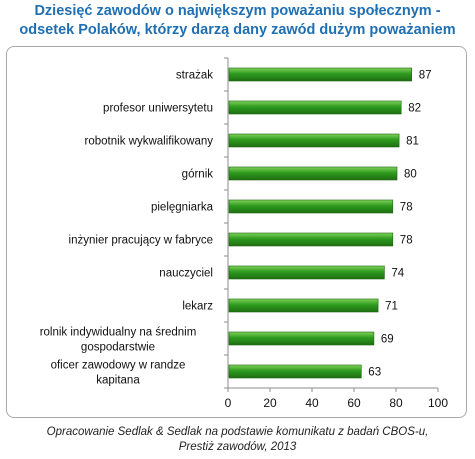  Describe the element at coordinates (182, 208) in the screenshot. I see `category-label-5: pielęgniarka` at that location.